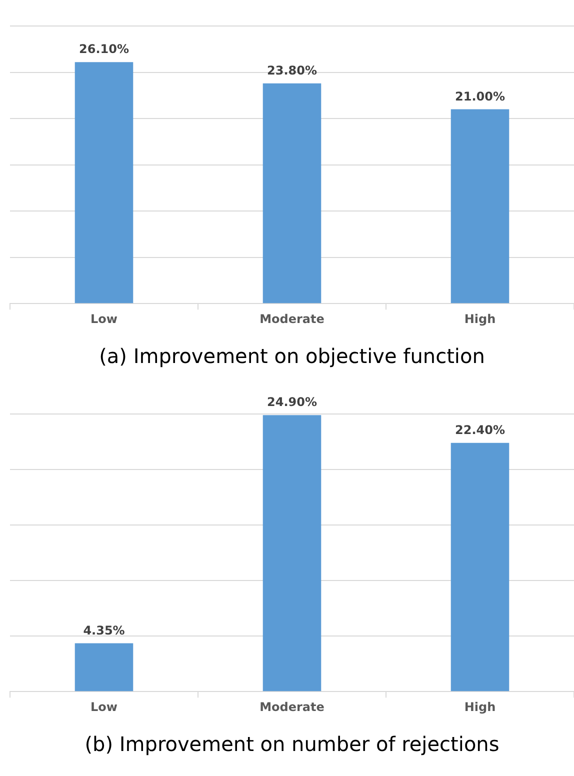  I want to click on data-label: 24.90%, so click(292, 402).